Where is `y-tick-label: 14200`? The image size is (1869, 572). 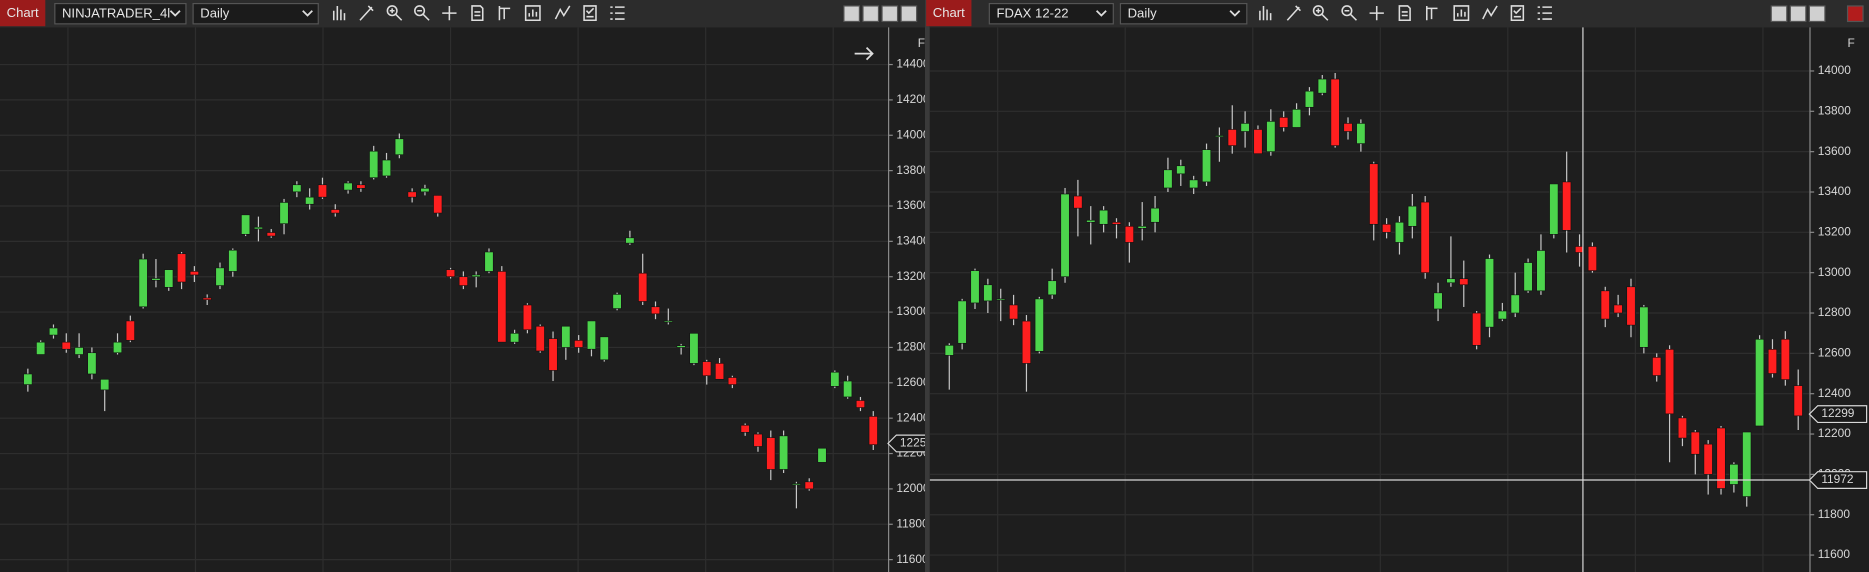 y-tick-label: 14200 is located at coordinates (912, 99).